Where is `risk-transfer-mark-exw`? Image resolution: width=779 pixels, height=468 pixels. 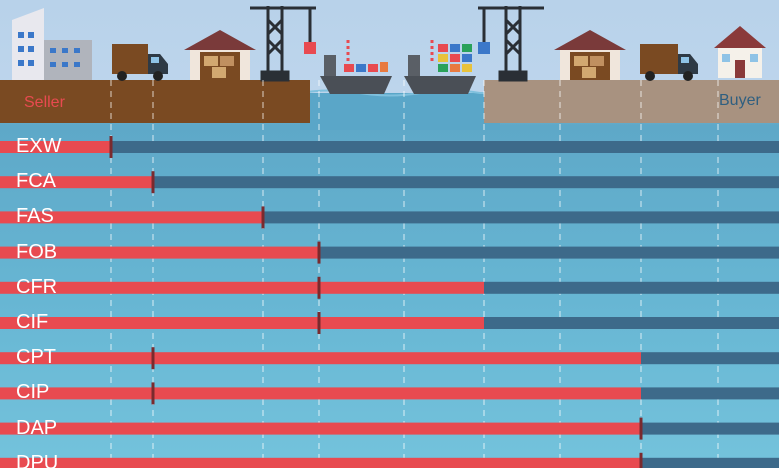
risk-transfer-mark-exw is located at coordinates (111, 147).